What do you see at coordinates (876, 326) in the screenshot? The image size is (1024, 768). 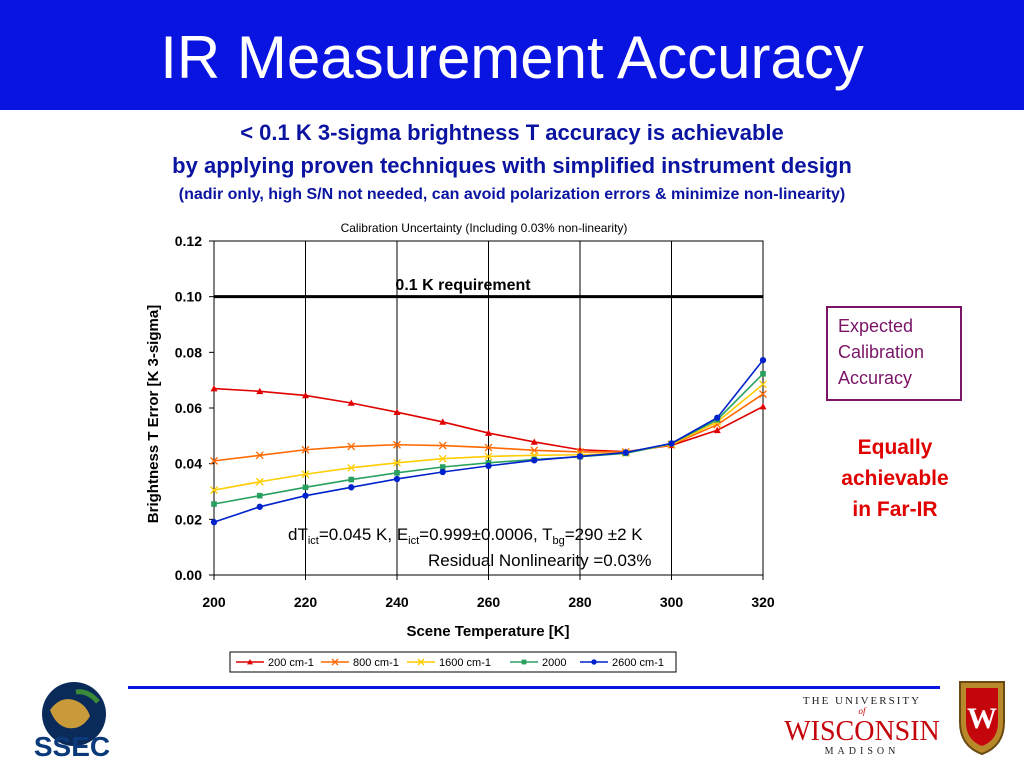 I see `callout-line-1: Expected` at bounding box center [876, 326].